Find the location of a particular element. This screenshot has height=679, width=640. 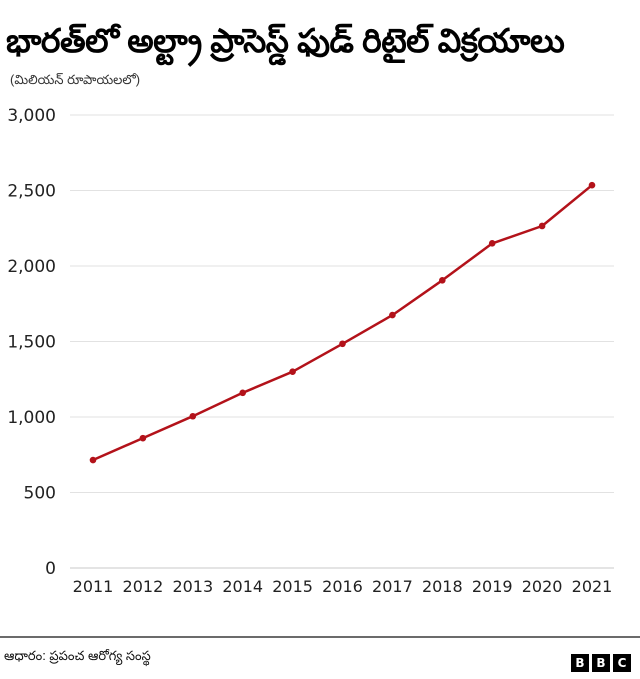

logo-letter: C is located at coordinates (622, 663).